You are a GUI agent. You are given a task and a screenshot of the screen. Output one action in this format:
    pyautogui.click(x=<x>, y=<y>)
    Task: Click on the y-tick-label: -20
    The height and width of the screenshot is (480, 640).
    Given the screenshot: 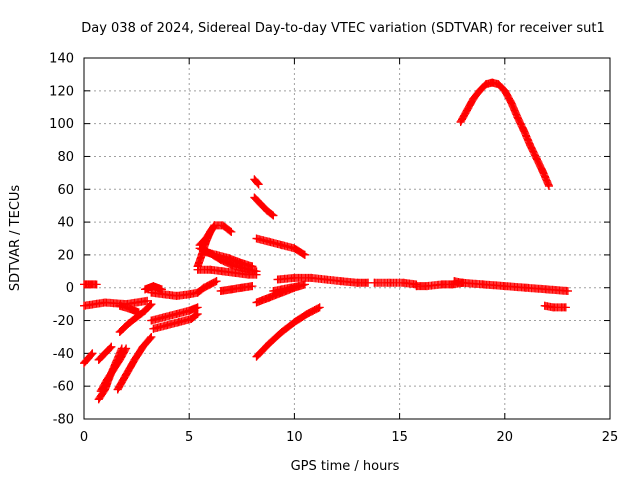 What is the action you would take?
    pyautogui.click(x=63, y=321)
    